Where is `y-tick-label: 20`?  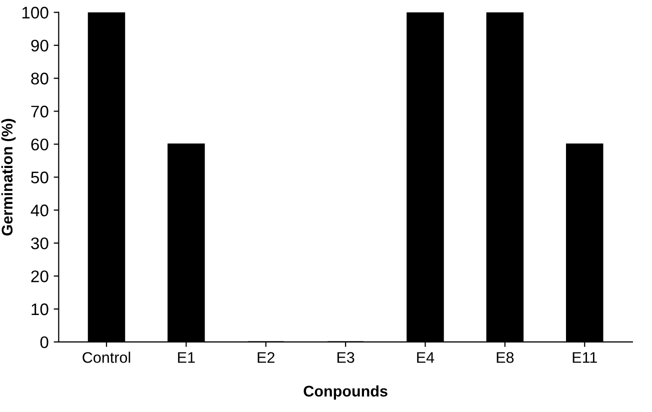
y-tick-label: 20 is located at coordinates (39, 276).